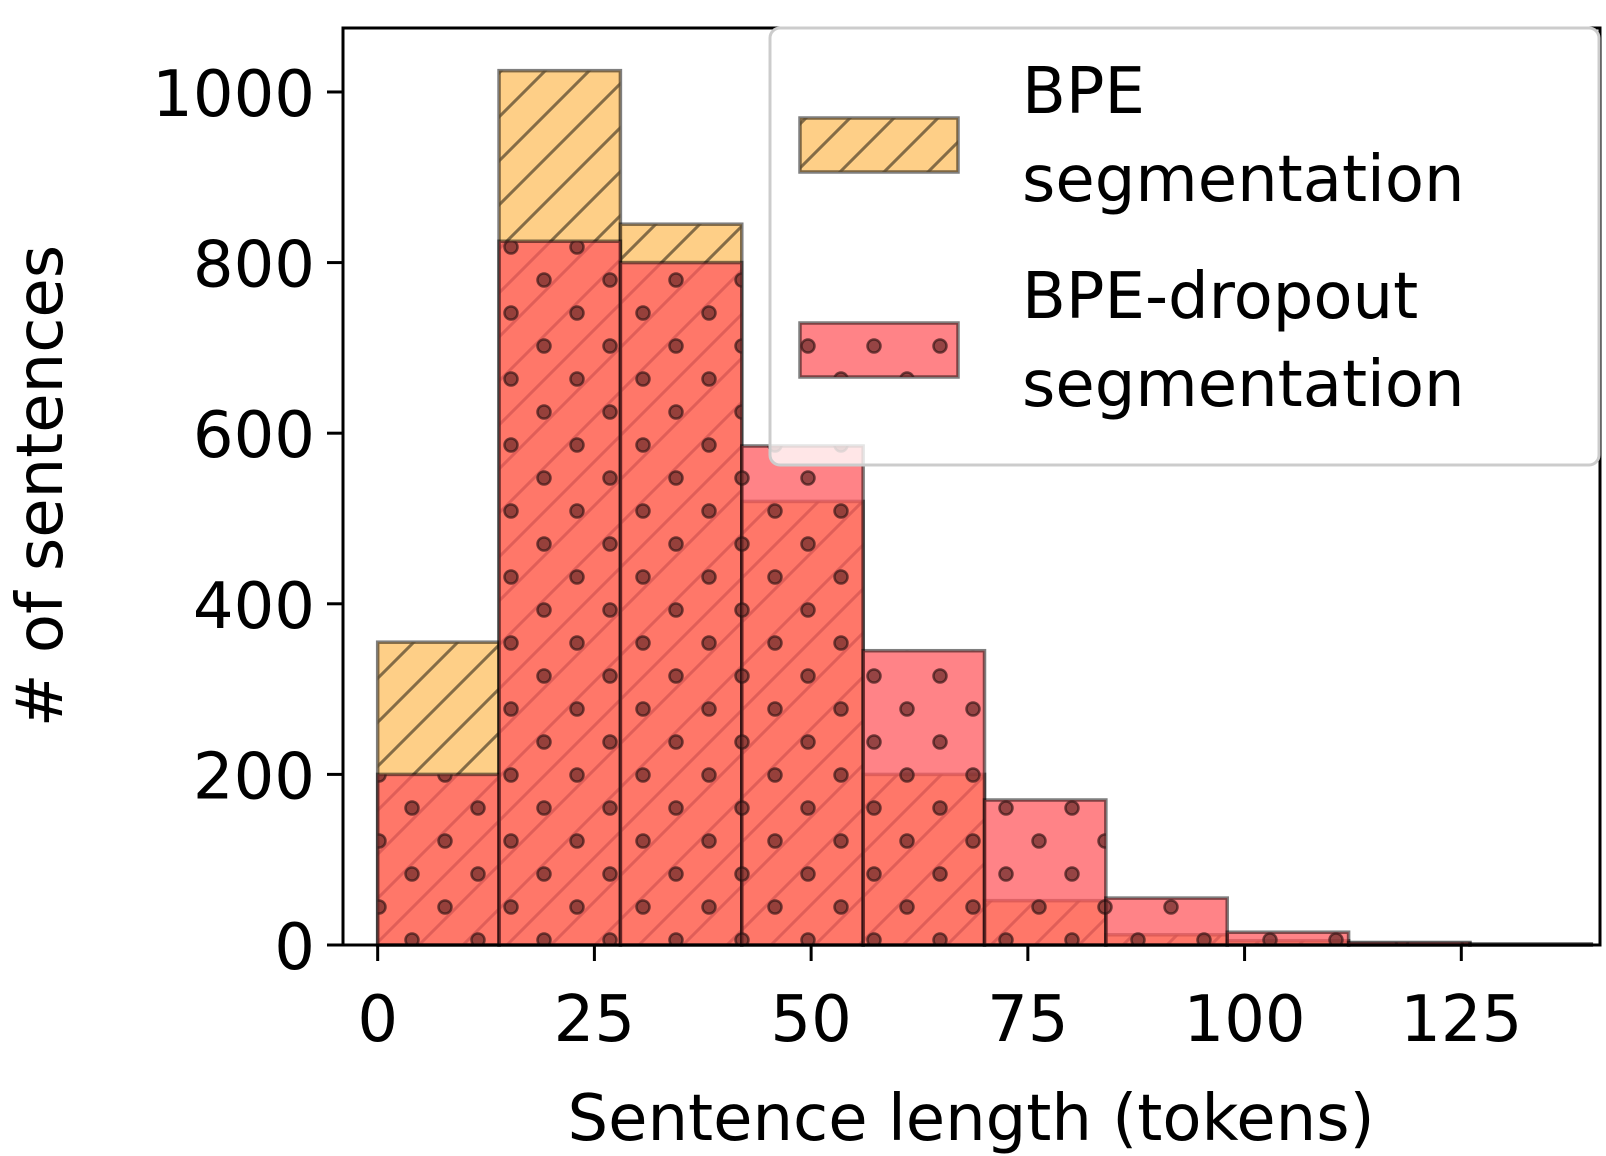 Image resolution: width=1606 pixels, height=1156 pixels. What do you see at coordinates (254, 436) in the screenshot?
I see `y-tick-label: 600` at bounding box center [254, 436].